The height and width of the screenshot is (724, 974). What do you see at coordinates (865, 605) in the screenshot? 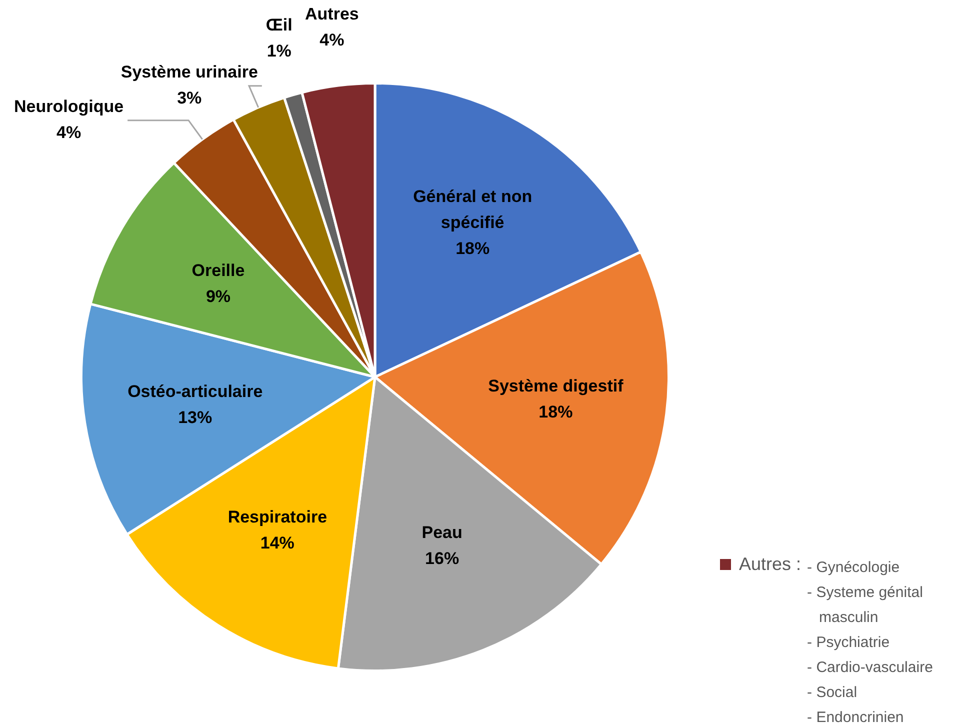
I see `text: - Systeme génital masculin` at bounding box center [865, 605].